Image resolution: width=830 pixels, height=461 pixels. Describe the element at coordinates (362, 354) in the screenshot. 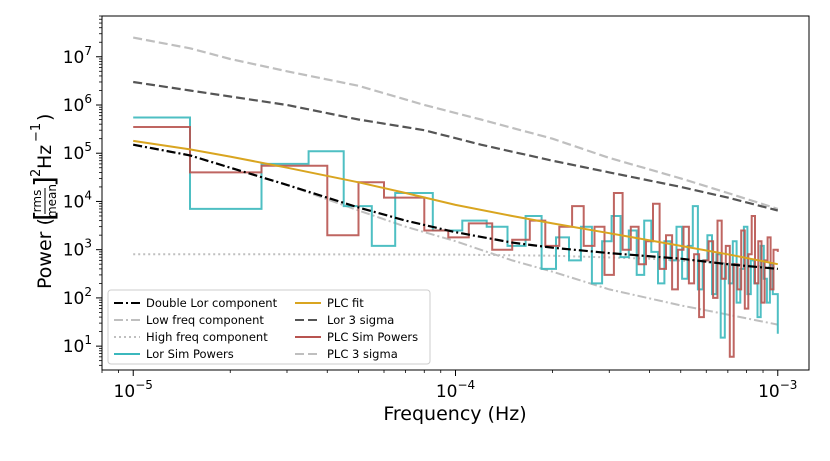

I see `legend-label-plc-3-sigma: PLC 3 sigma` at that location.